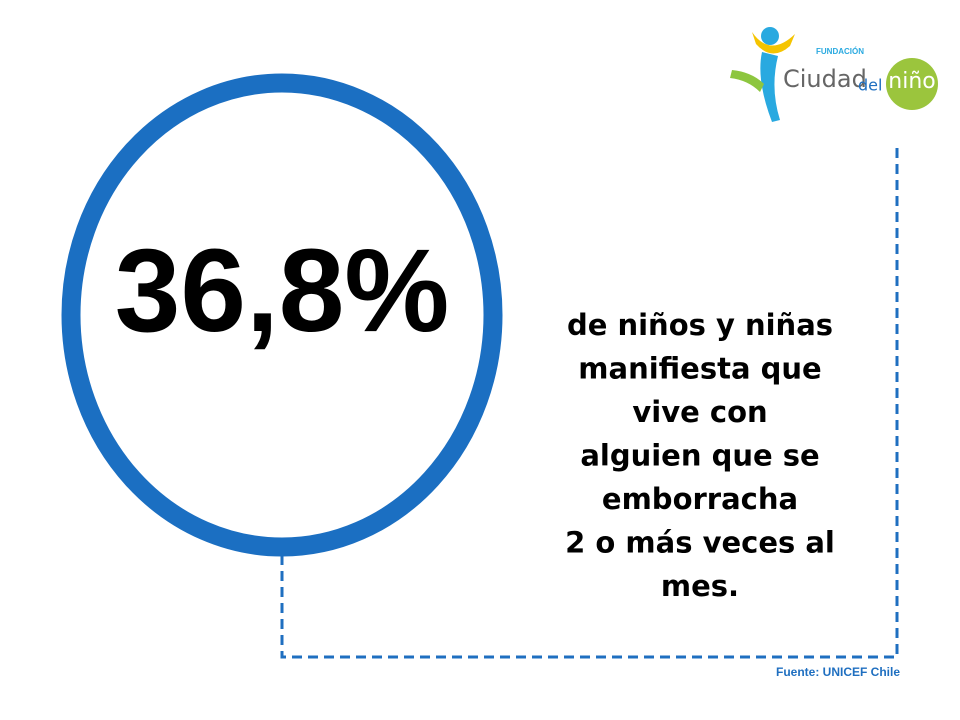  What do you see at coordinates (840, 51) in the screenshot?
I see `logo-top: FUNDACIÓN` at bounding box center [840, 51].